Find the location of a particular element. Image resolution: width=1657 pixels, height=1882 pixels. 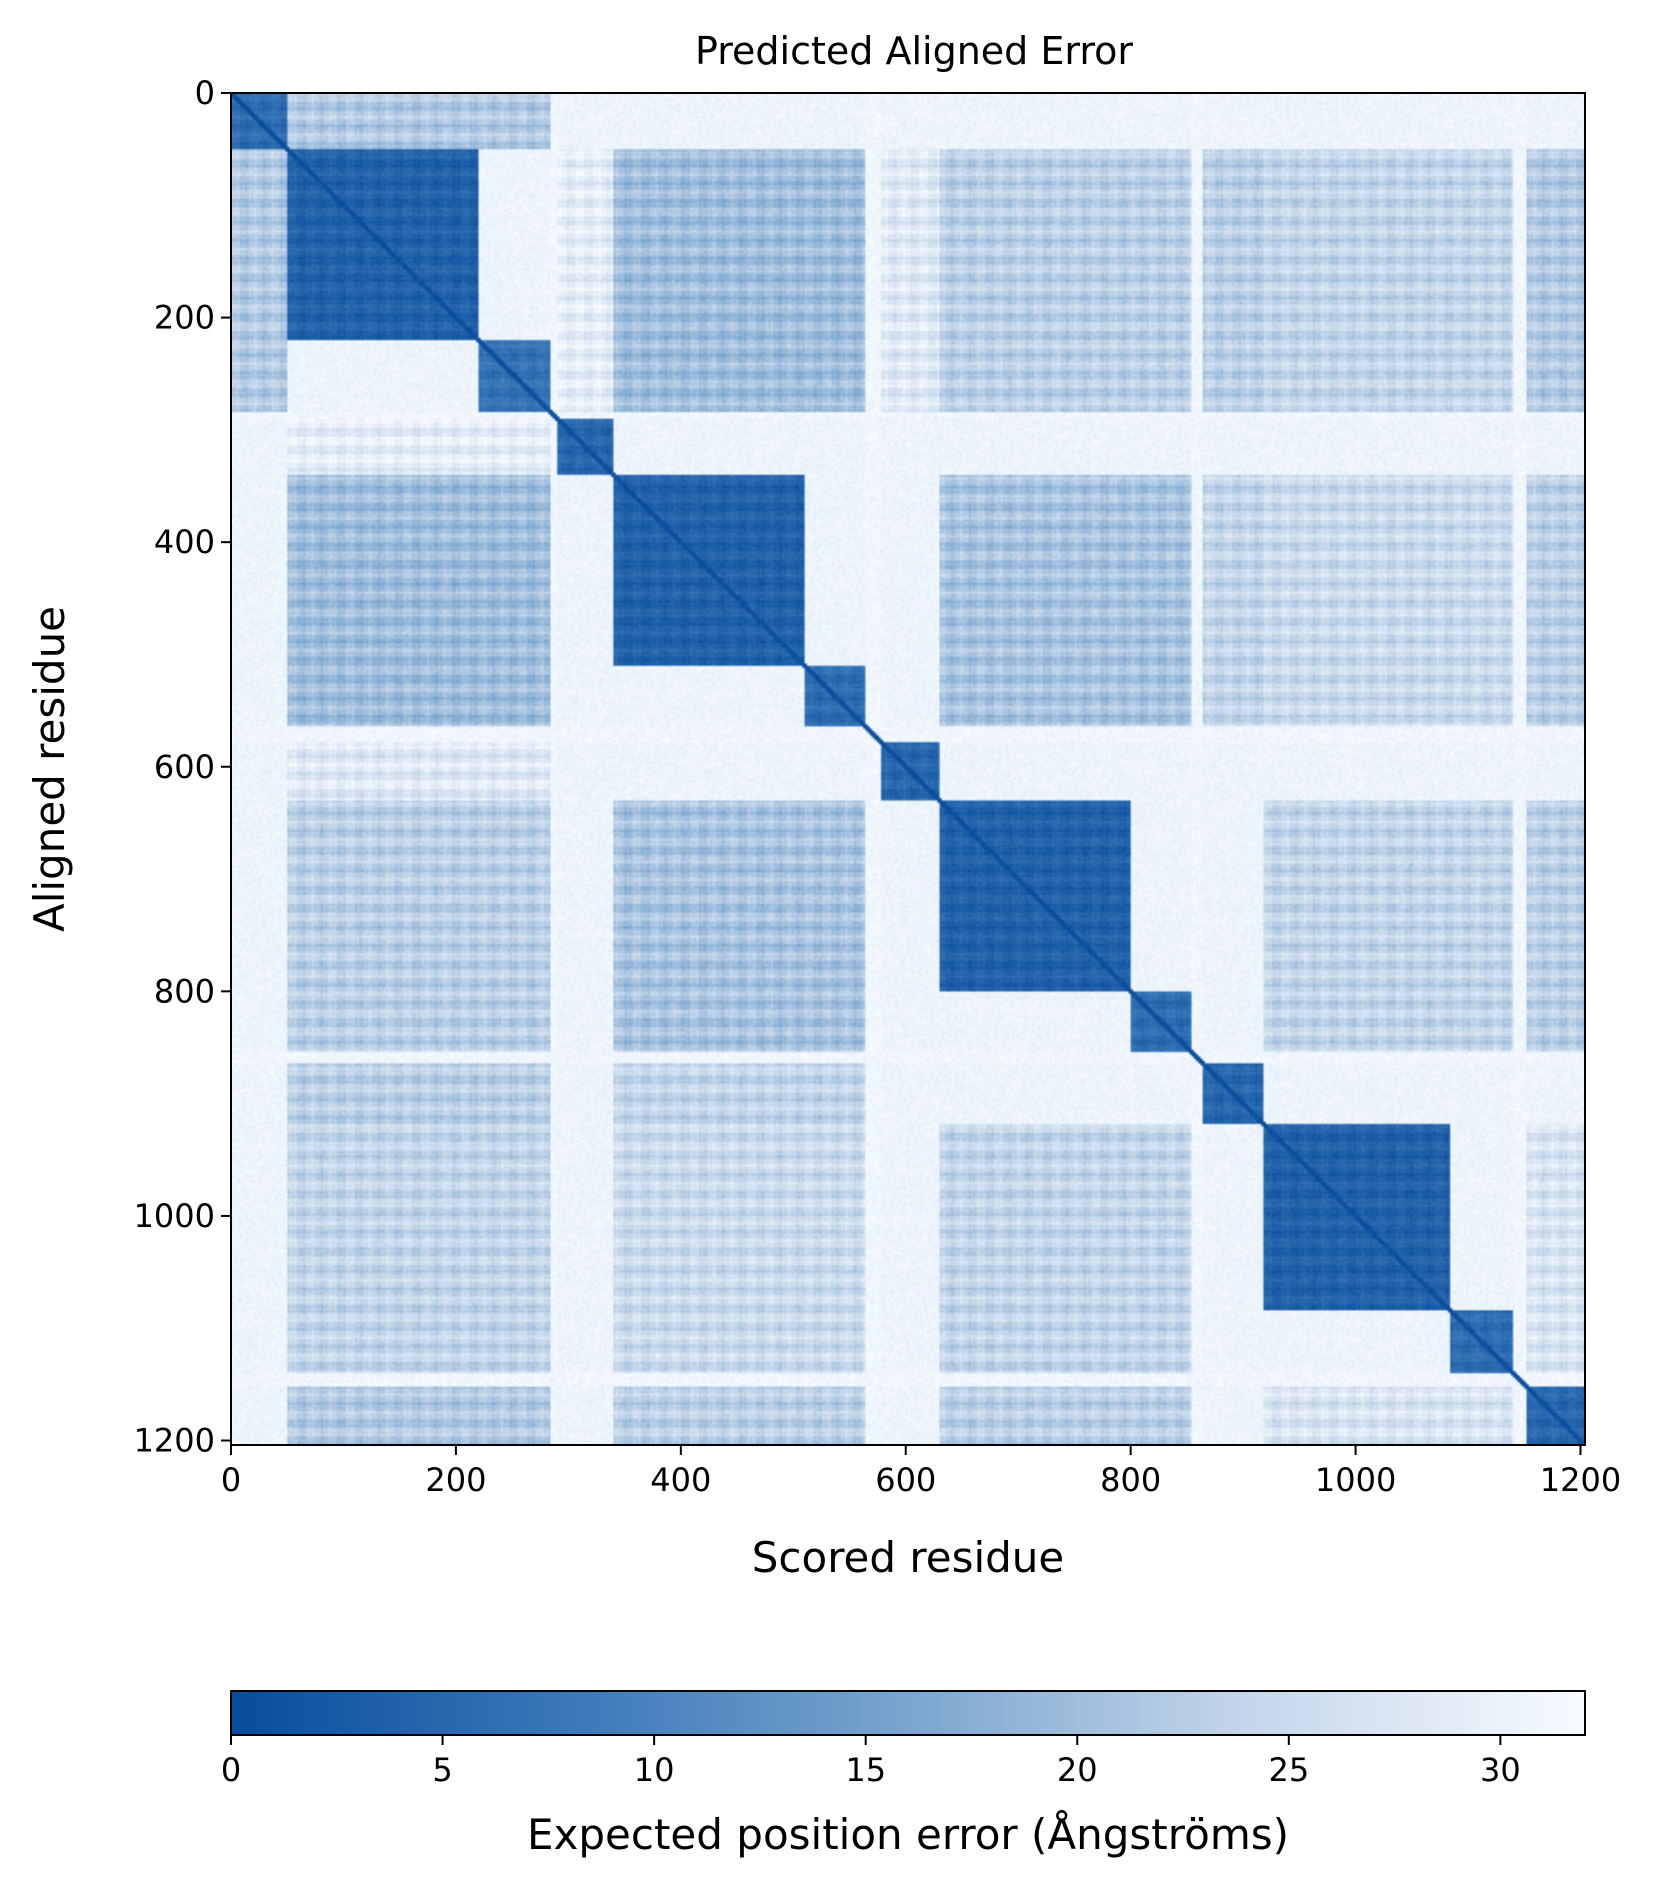

chart-title: Predicted Aligned Error is located at coordinates (914, 51).